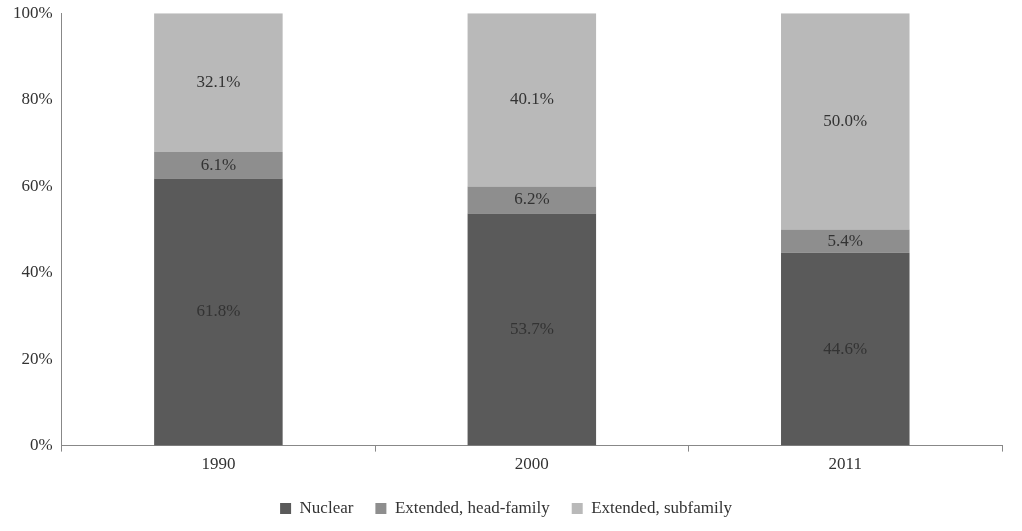  What do you see at coordinates (37, 272) in the screenshot?
I see `y-tick-label: 40%` at bounding box center [37, 272].